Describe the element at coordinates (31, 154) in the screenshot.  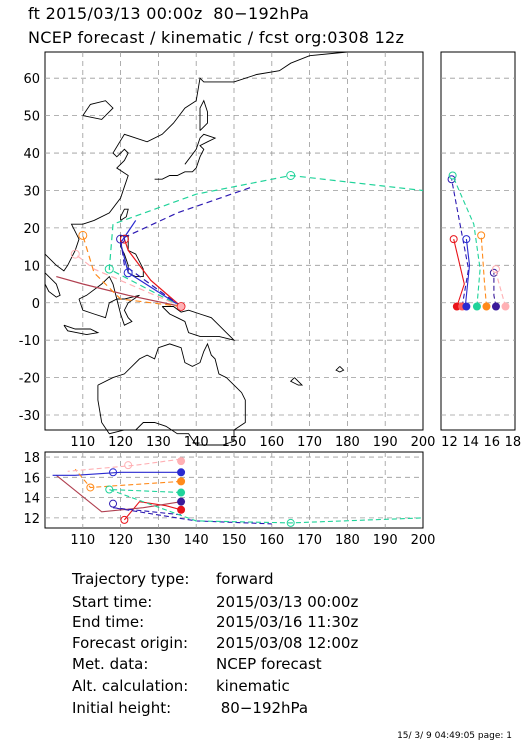
I see `map-y-tick-label: 40` at that location.